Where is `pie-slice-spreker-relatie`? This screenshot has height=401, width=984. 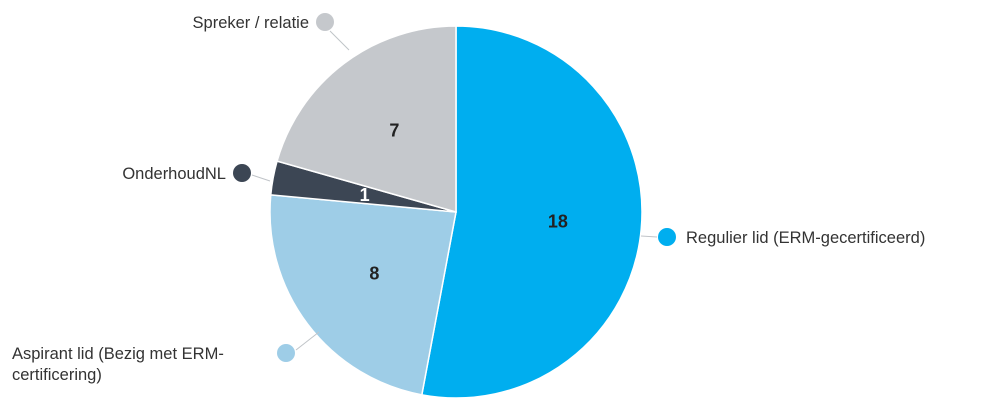
pie-slice-spreker-relatie is located at coordinates (366, 119).